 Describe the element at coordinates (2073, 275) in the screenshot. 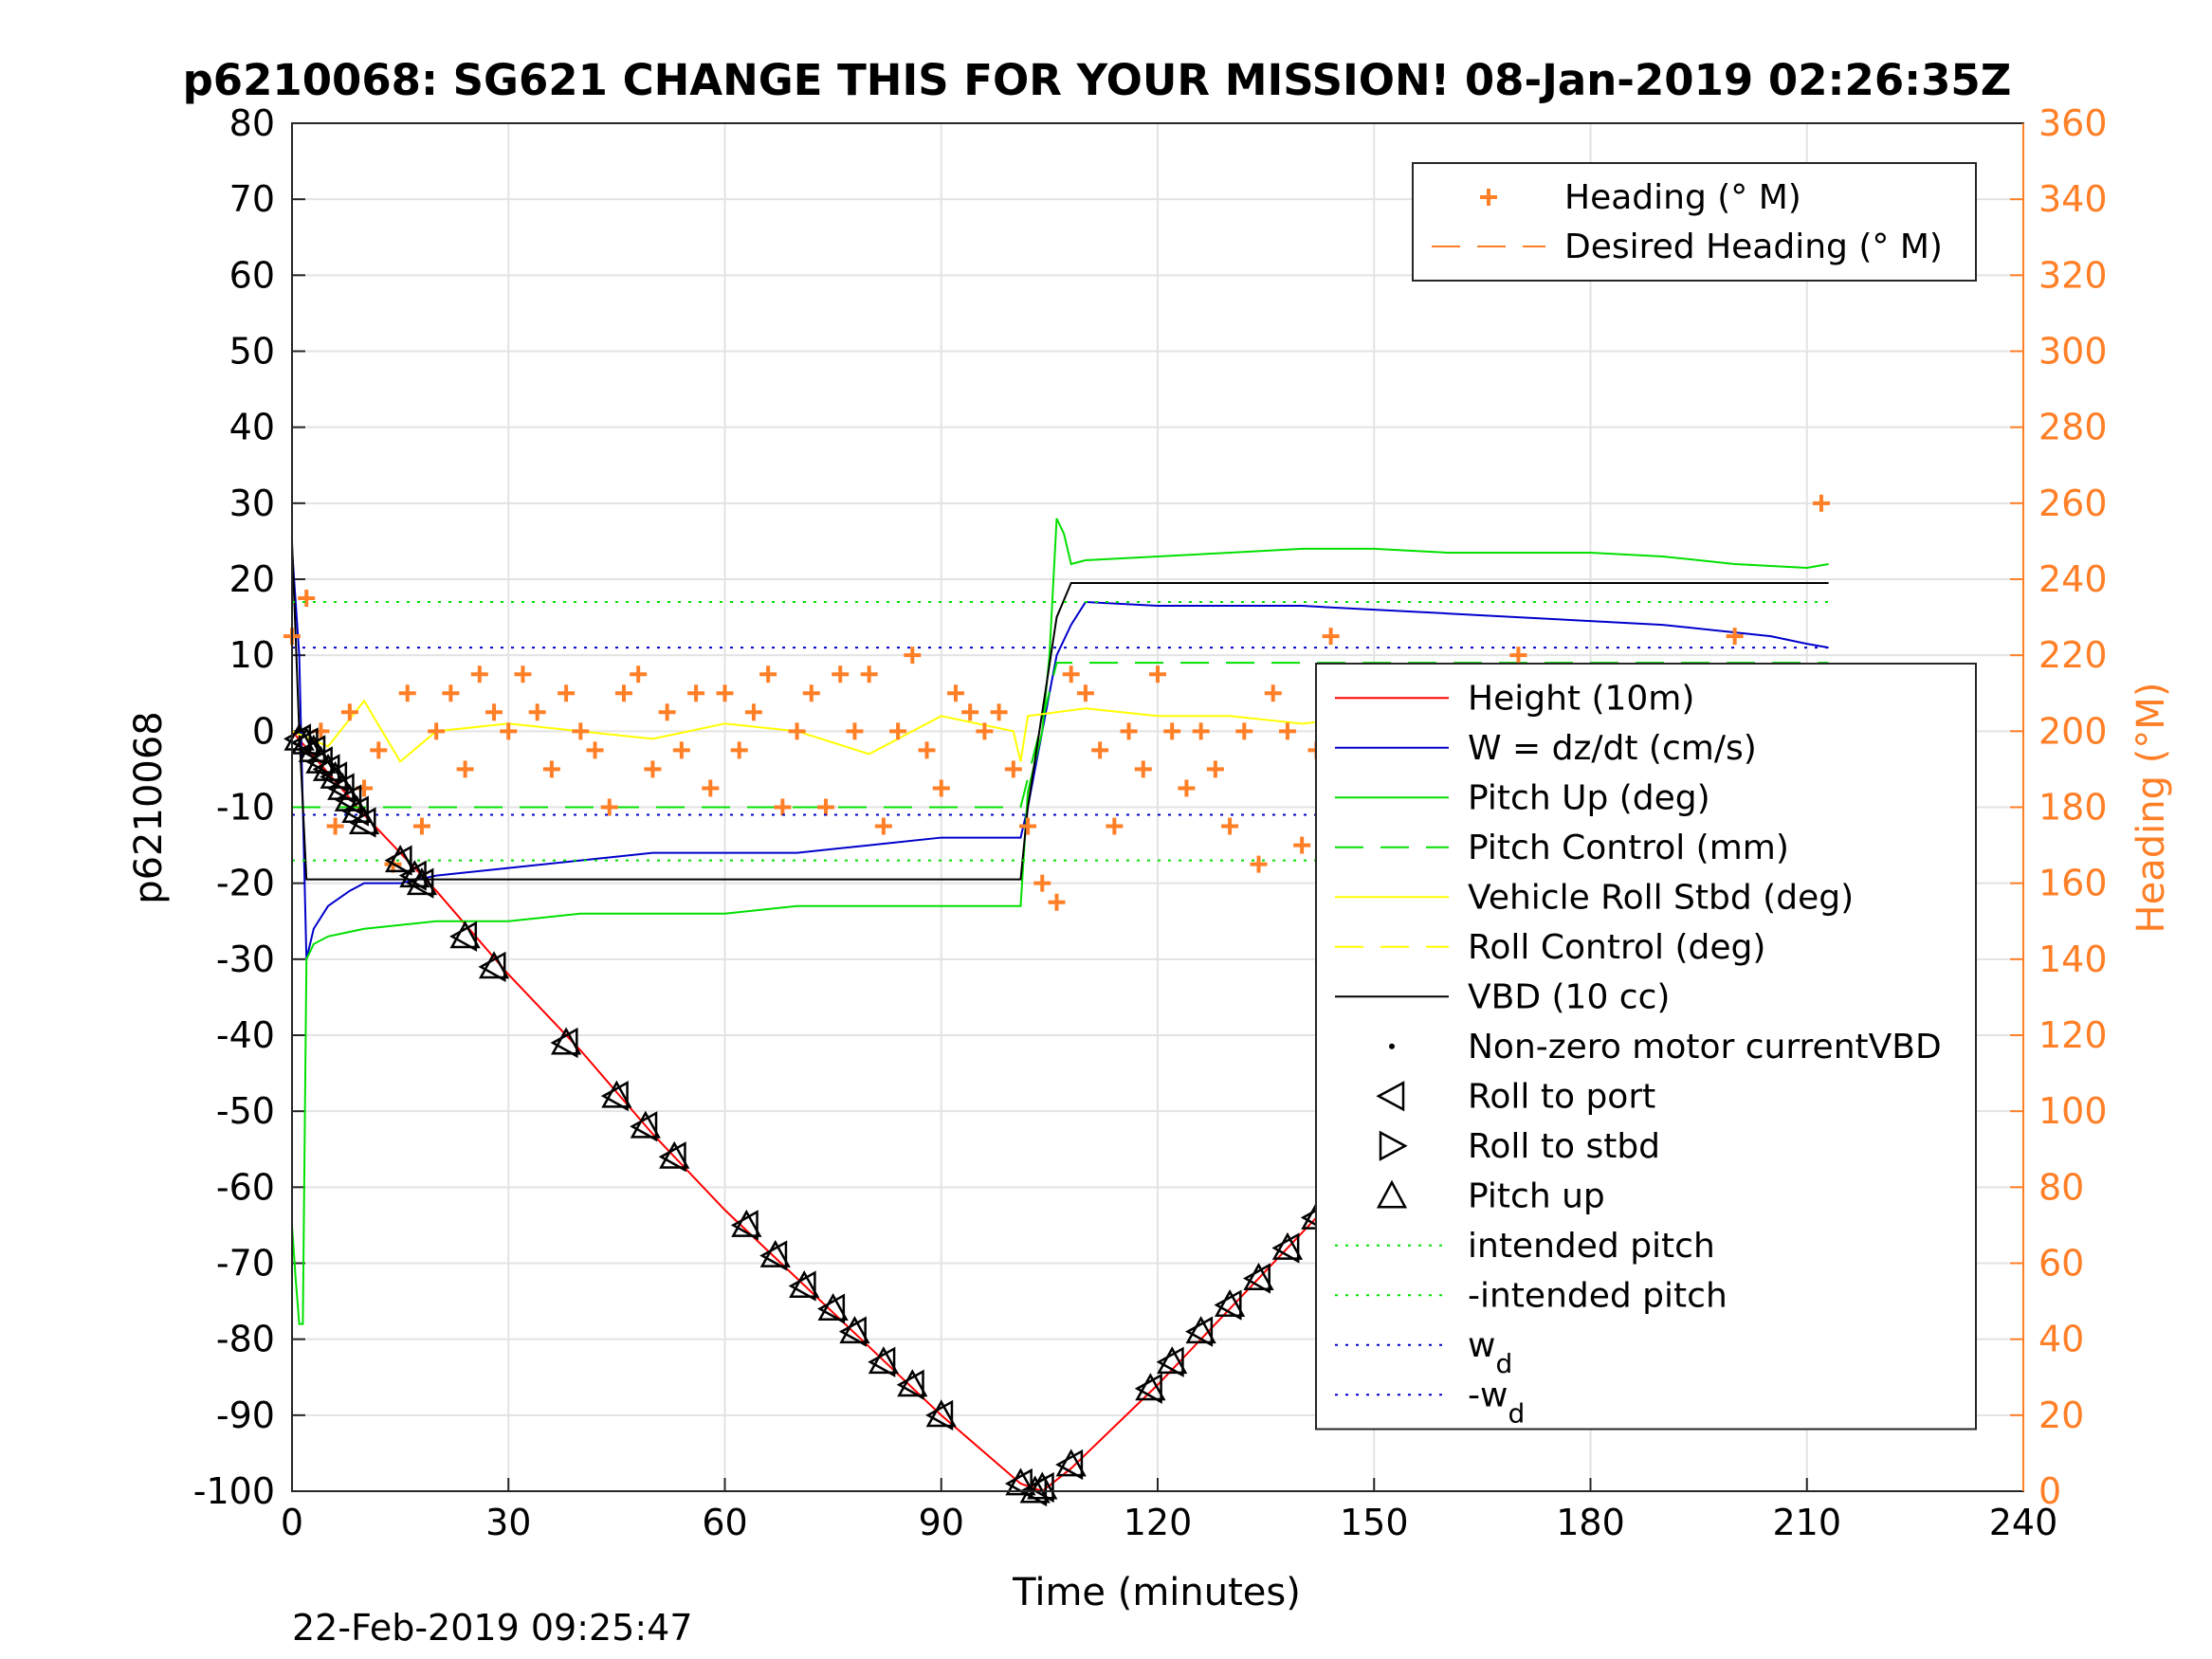

I see `y2-tick-label: 320` at that location.